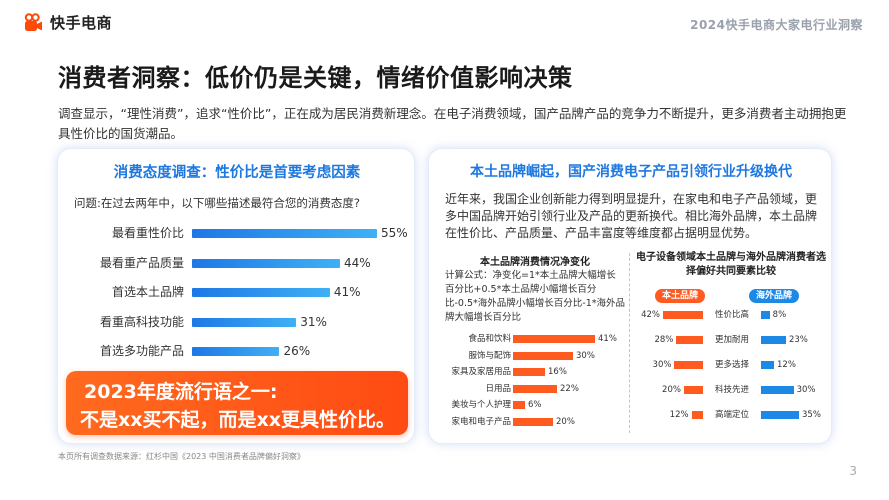  What do you see at coordinates (357, 262) in the screenshot?
I see `survey-value-label: 44%` at bounding box center [357, 262].